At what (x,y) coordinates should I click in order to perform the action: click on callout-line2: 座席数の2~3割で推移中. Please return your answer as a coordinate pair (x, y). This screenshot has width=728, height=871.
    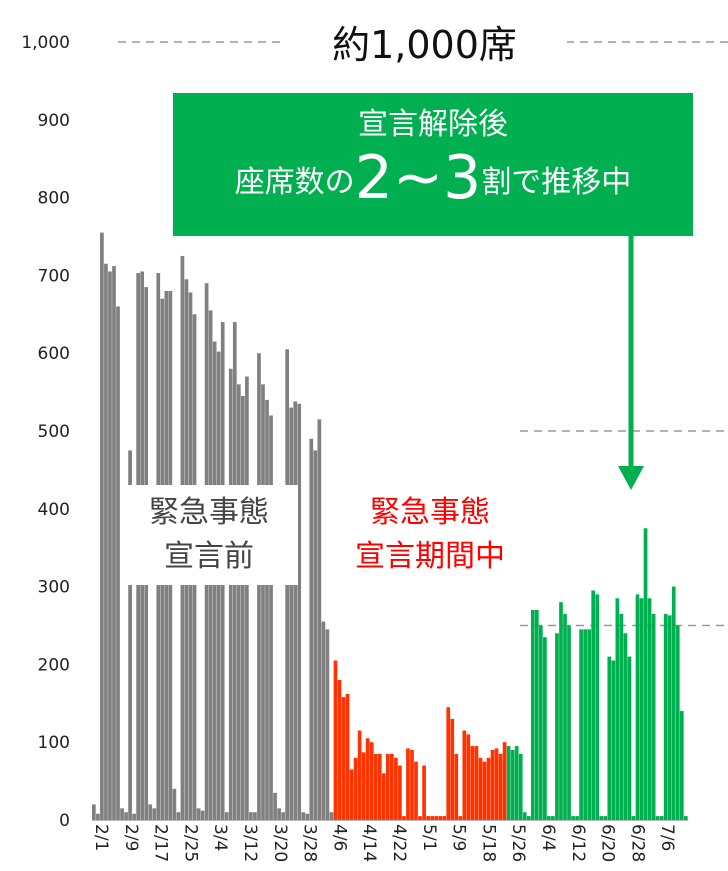
    Looking at the image, I should click on (433, 180).